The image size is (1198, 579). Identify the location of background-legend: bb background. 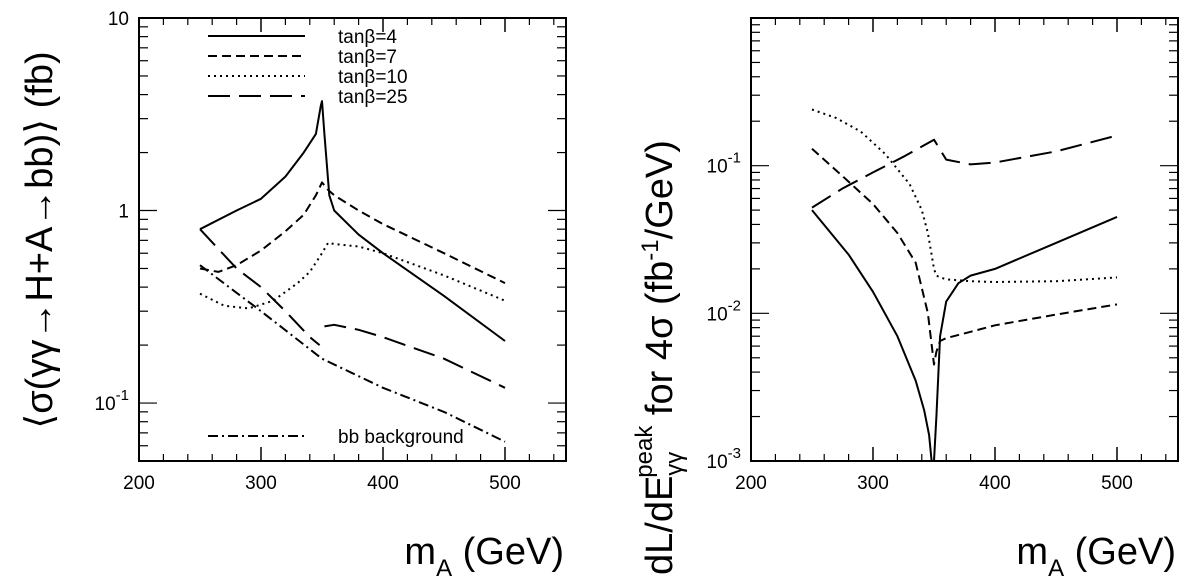
(336, 437).